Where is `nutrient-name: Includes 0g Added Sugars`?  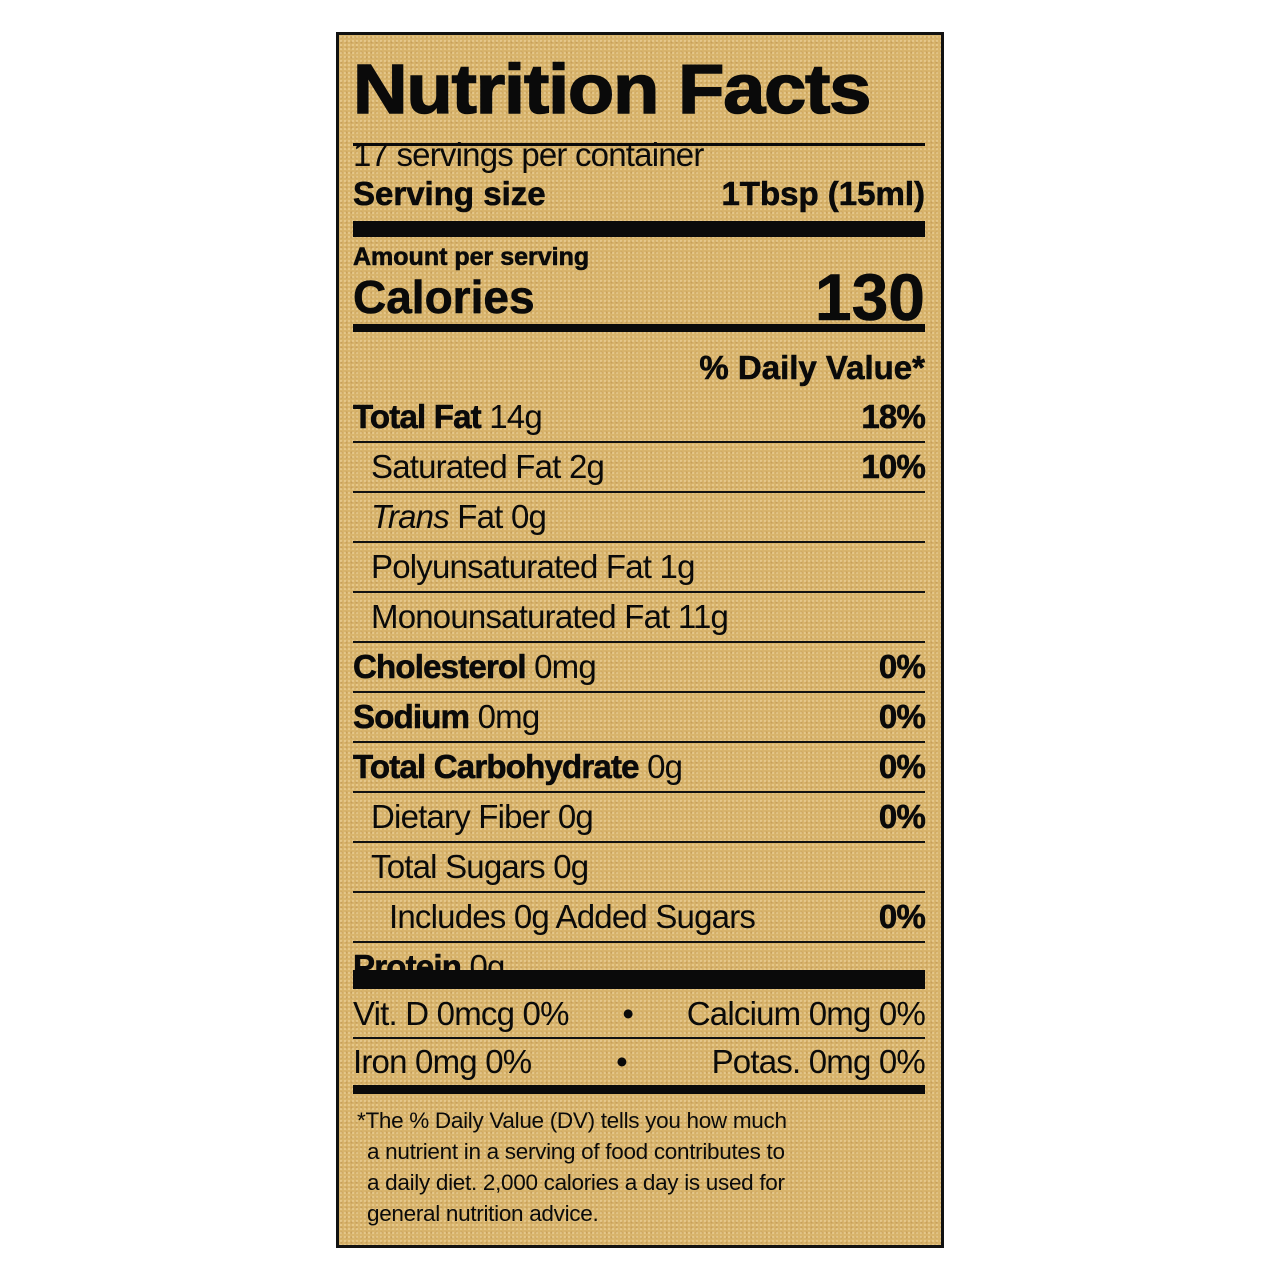 nutrient-name: Includes 0g Added Sugars is located at coordinates (572, 916).